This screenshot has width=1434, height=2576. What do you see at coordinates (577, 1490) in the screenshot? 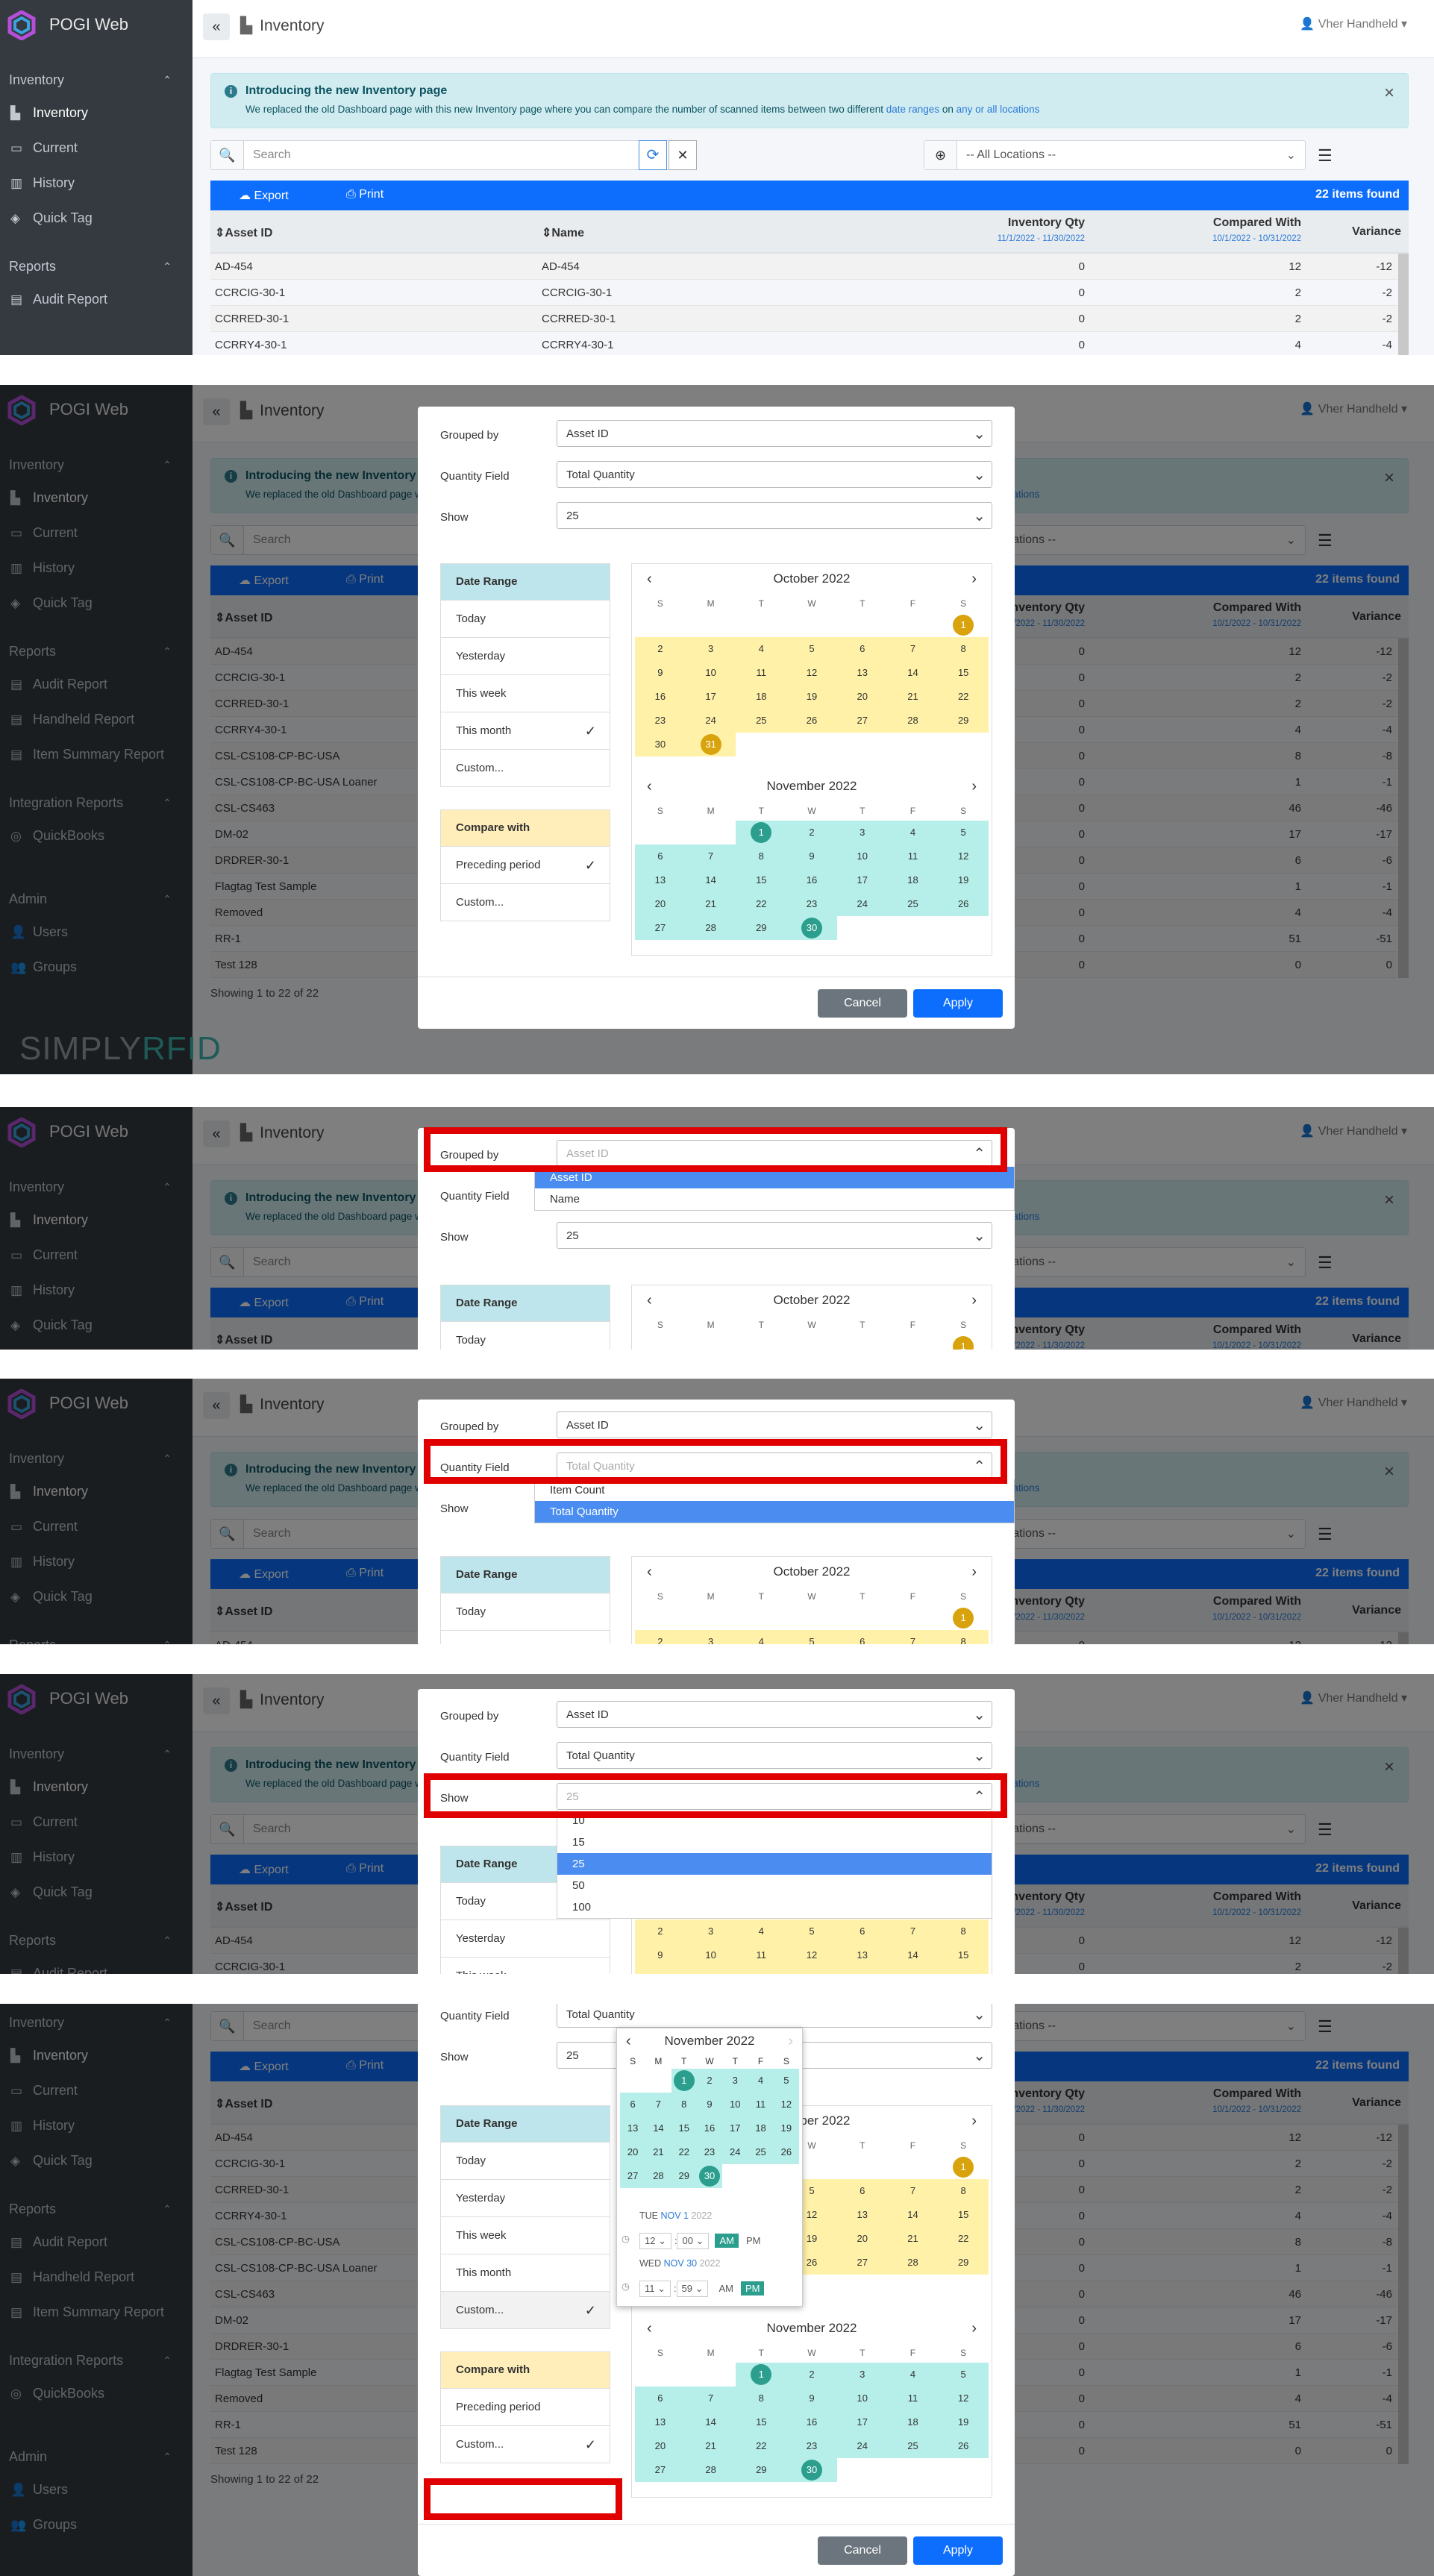
I see `option: Item Count` at bounding box center [577, 1490].